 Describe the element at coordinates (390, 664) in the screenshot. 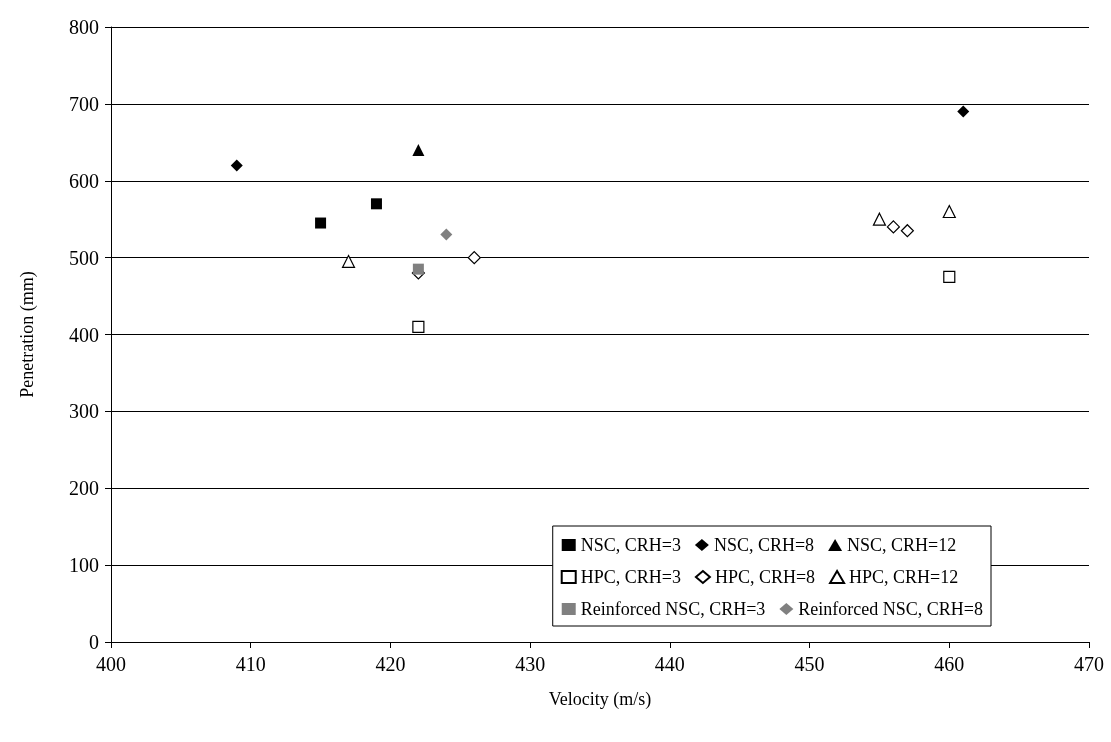

I see `x-tick-label: 420` at that location.